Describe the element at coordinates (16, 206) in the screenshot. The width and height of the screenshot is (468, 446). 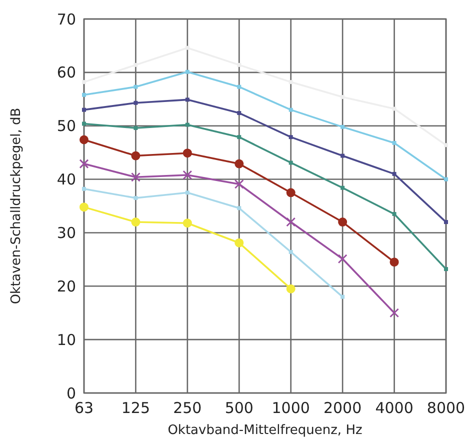
I see `y-axis-title: Oktaven-Schalldruckpegel, dB` at that location.